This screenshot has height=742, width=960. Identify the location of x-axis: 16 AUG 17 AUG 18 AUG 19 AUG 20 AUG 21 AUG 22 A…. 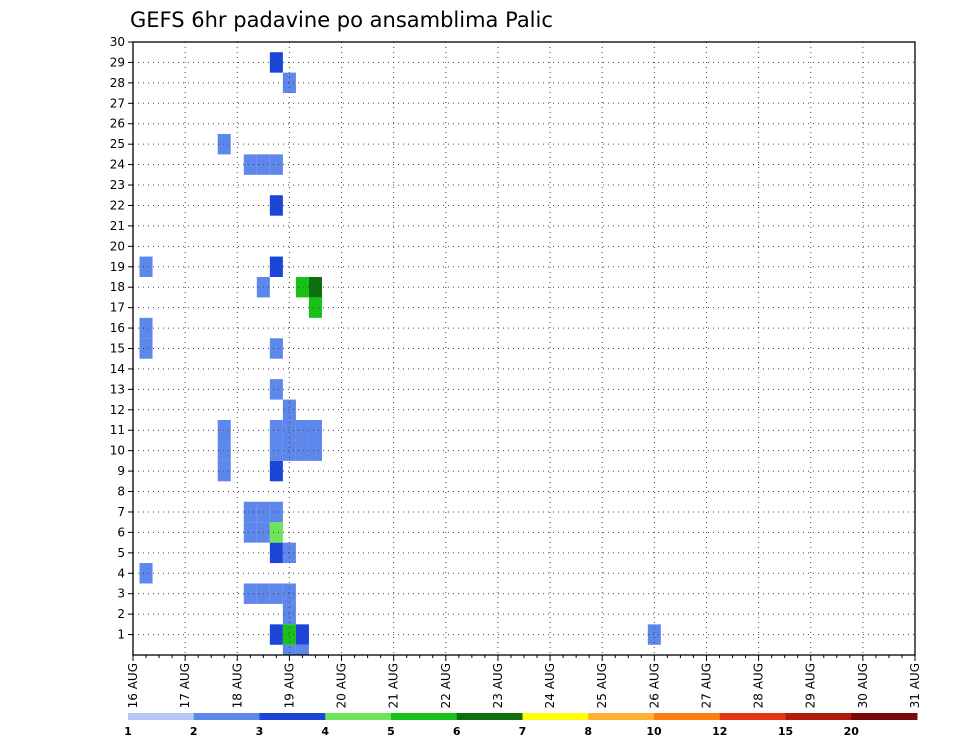
(524, 681).